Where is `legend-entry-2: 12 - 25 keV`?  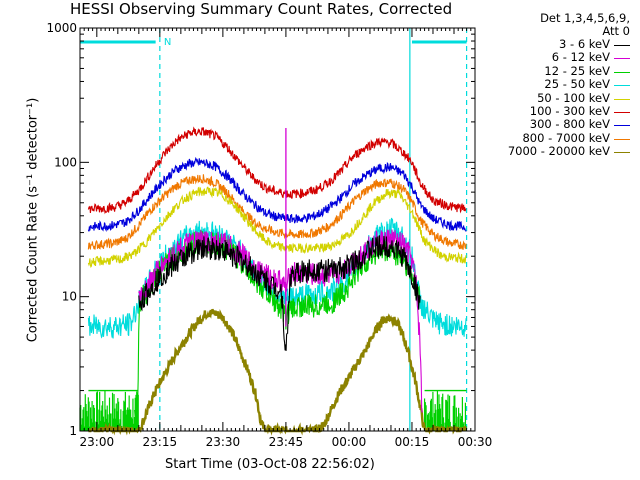
legend-entry-2: 12 - 25 keV is located at coordinates (568, 70).